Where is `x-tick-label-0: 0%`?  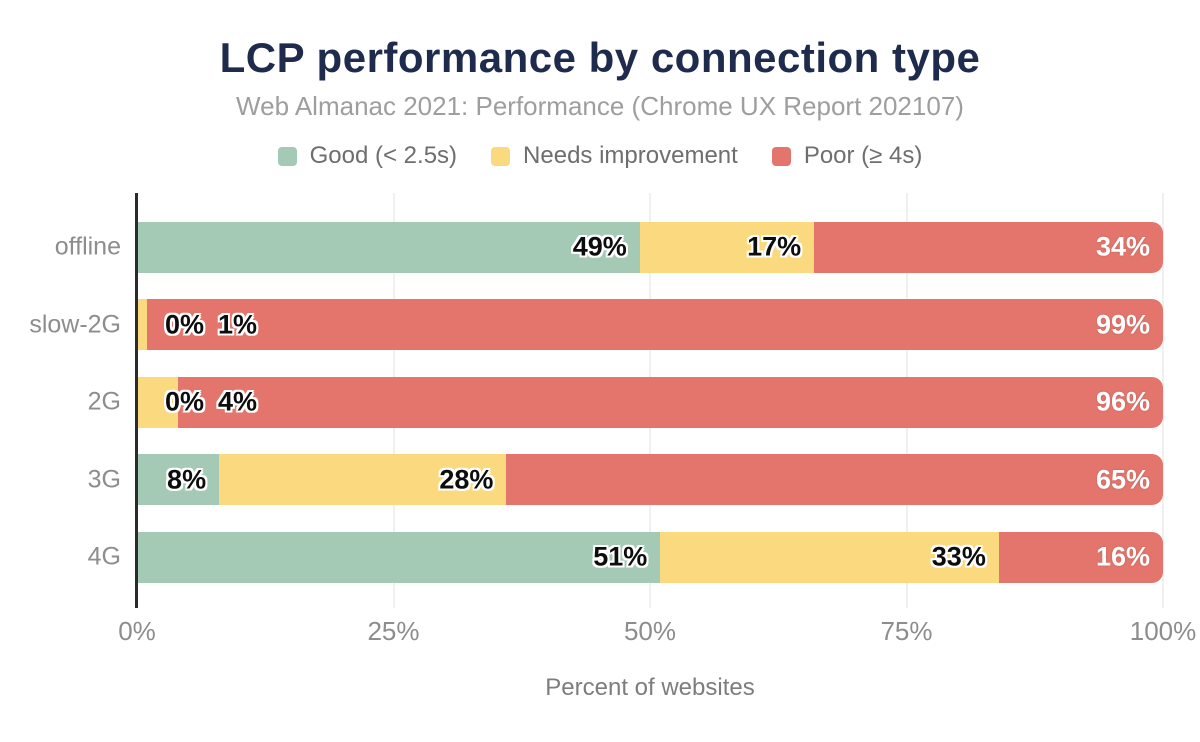 x-tick-label-0: 0% is located at coordinates (137, 631).